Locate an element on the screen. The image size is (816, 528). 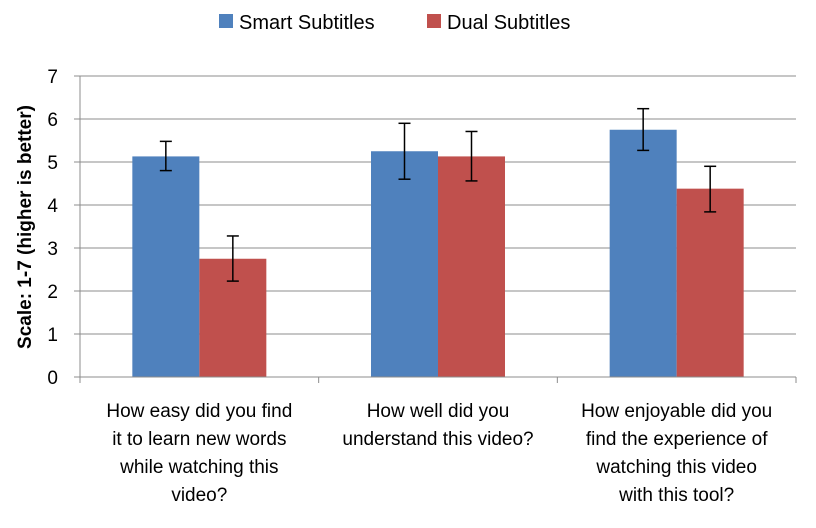
y-tick-label: 2 is located at coordinates (52, 292).